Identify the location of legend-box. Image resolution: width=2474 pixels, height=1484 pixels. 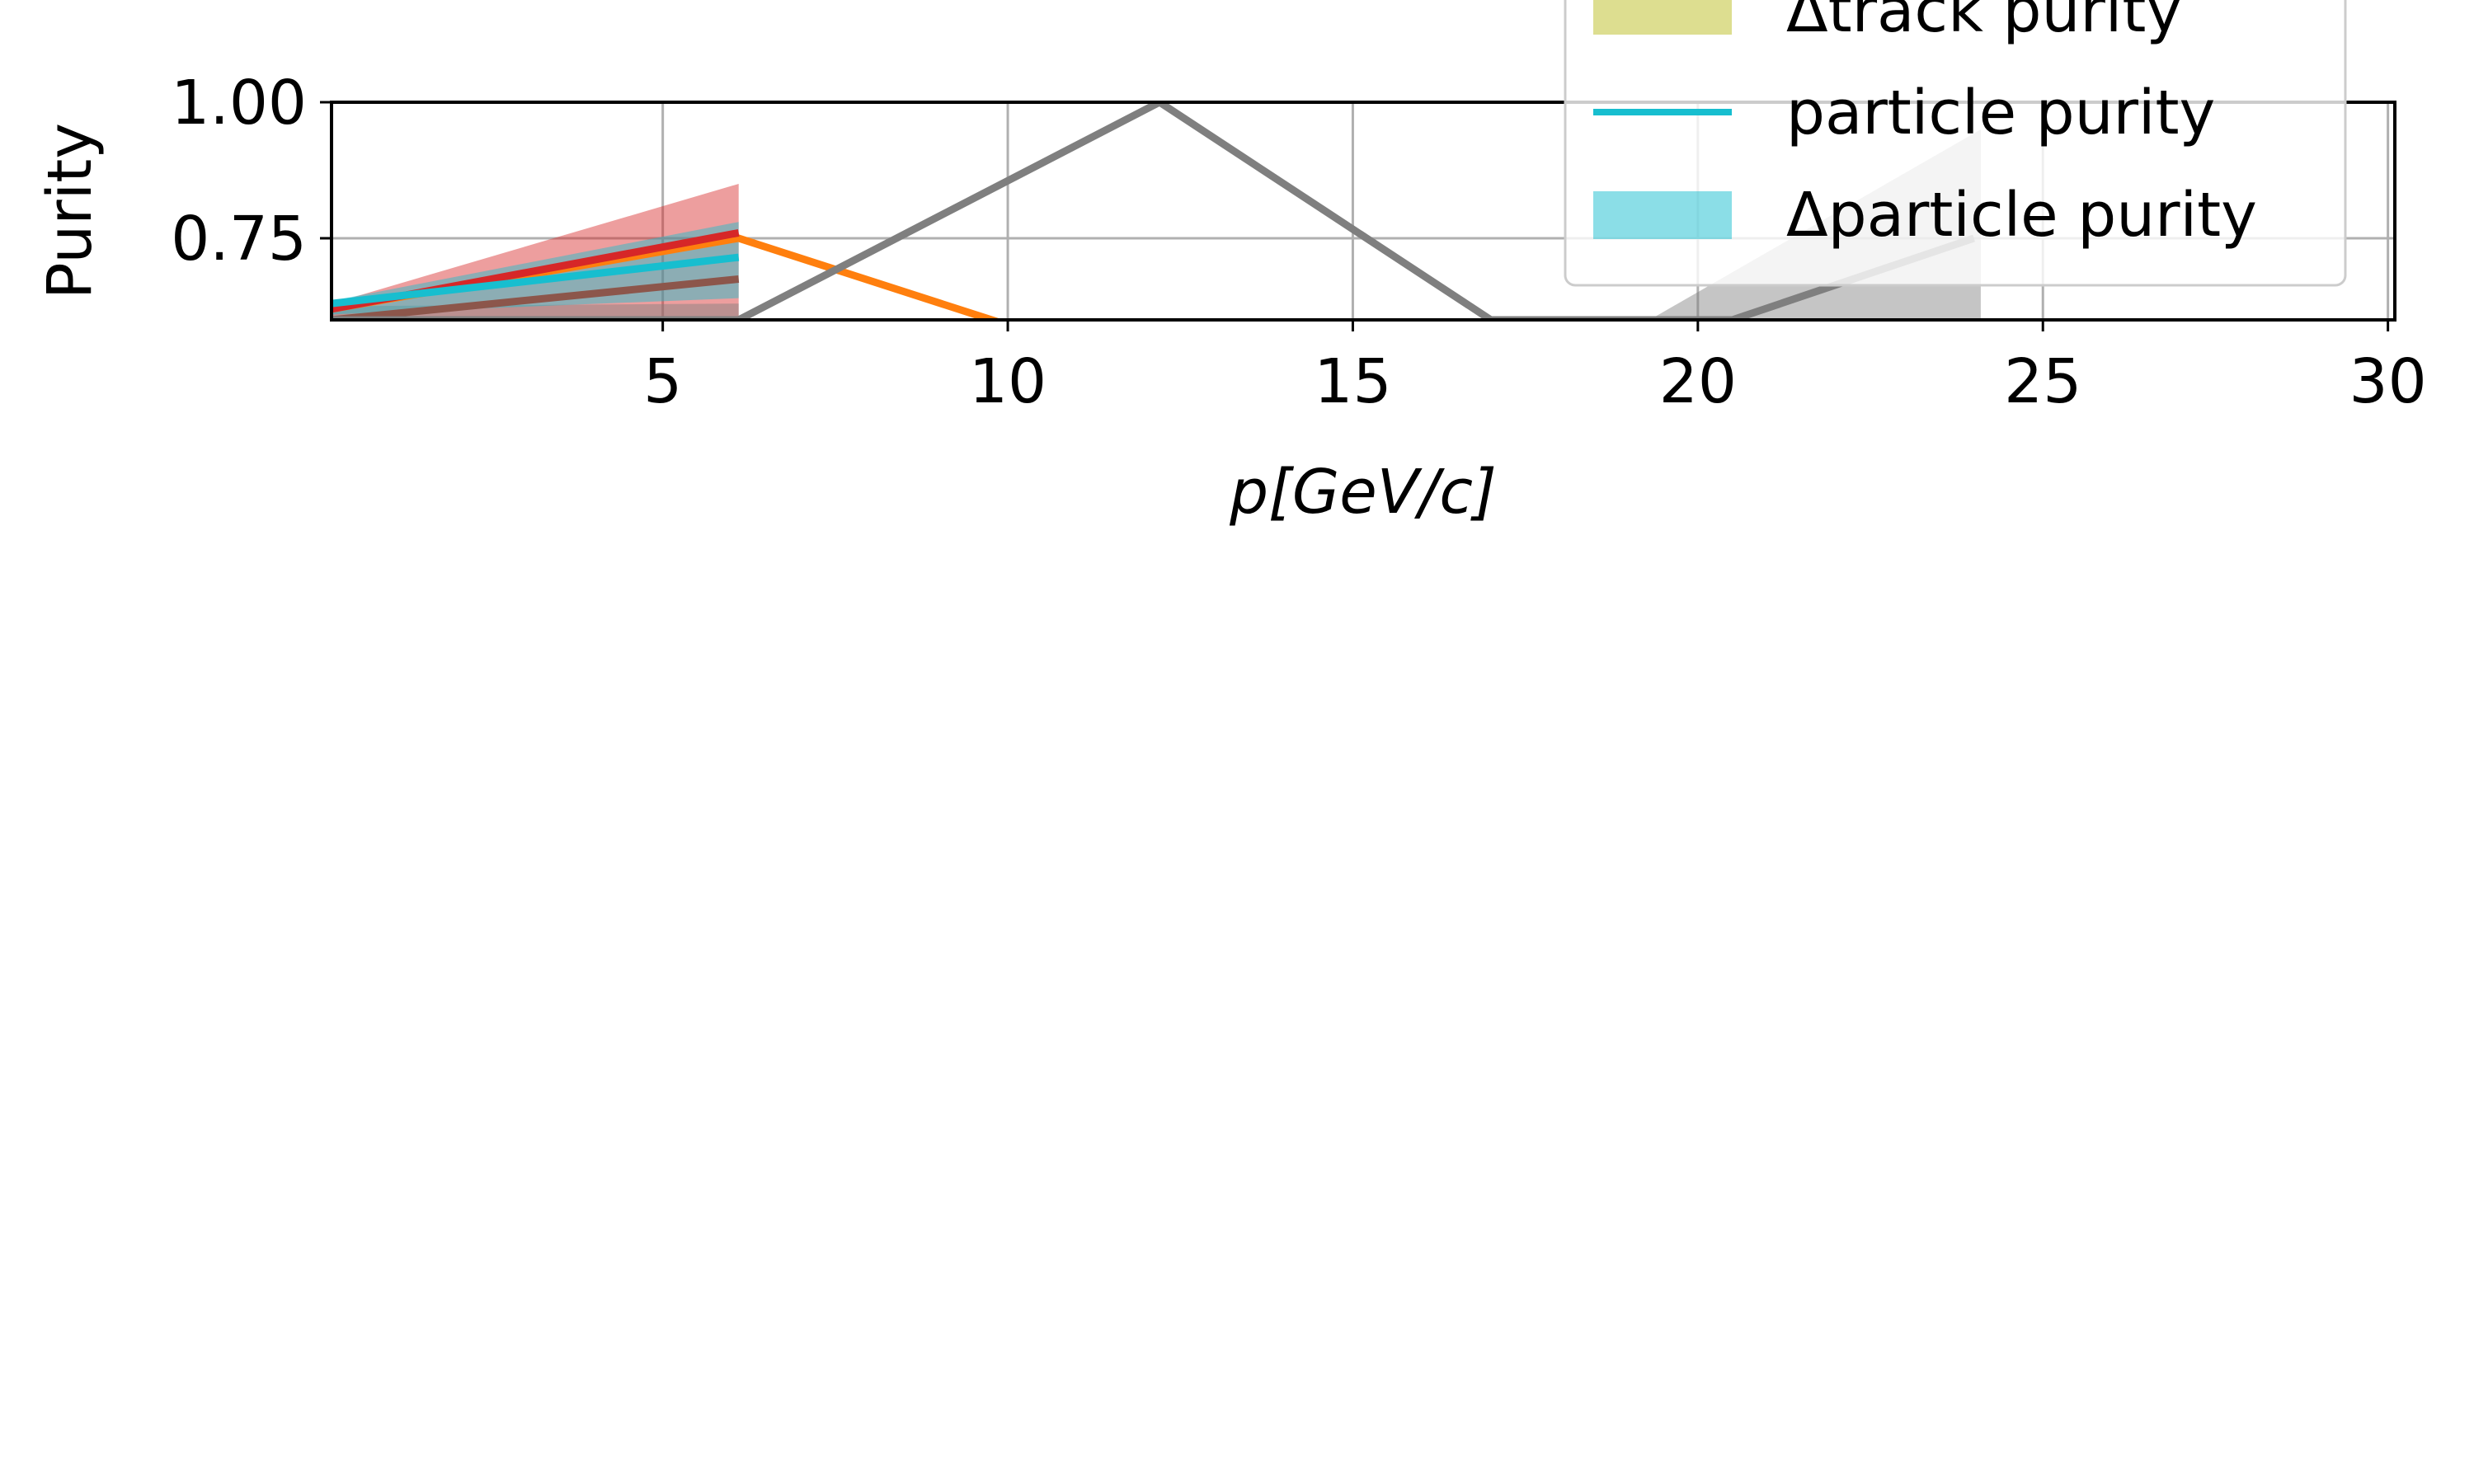
(1955, 143).